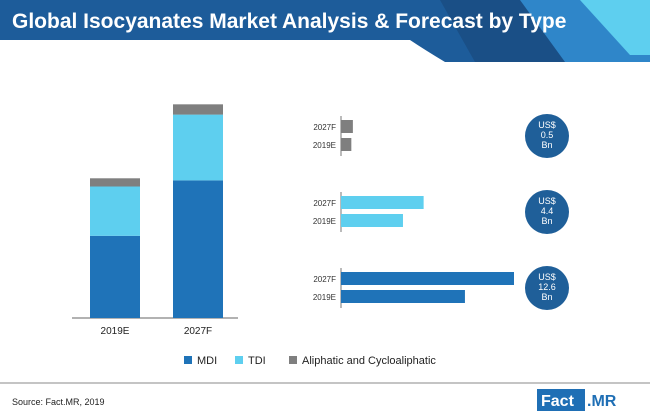  What do you see at coordinates (369, 361) in the screenshot?
I see `legend-label: Aliphatic and Cycloaliphatic` at bounding box center [369, 361].